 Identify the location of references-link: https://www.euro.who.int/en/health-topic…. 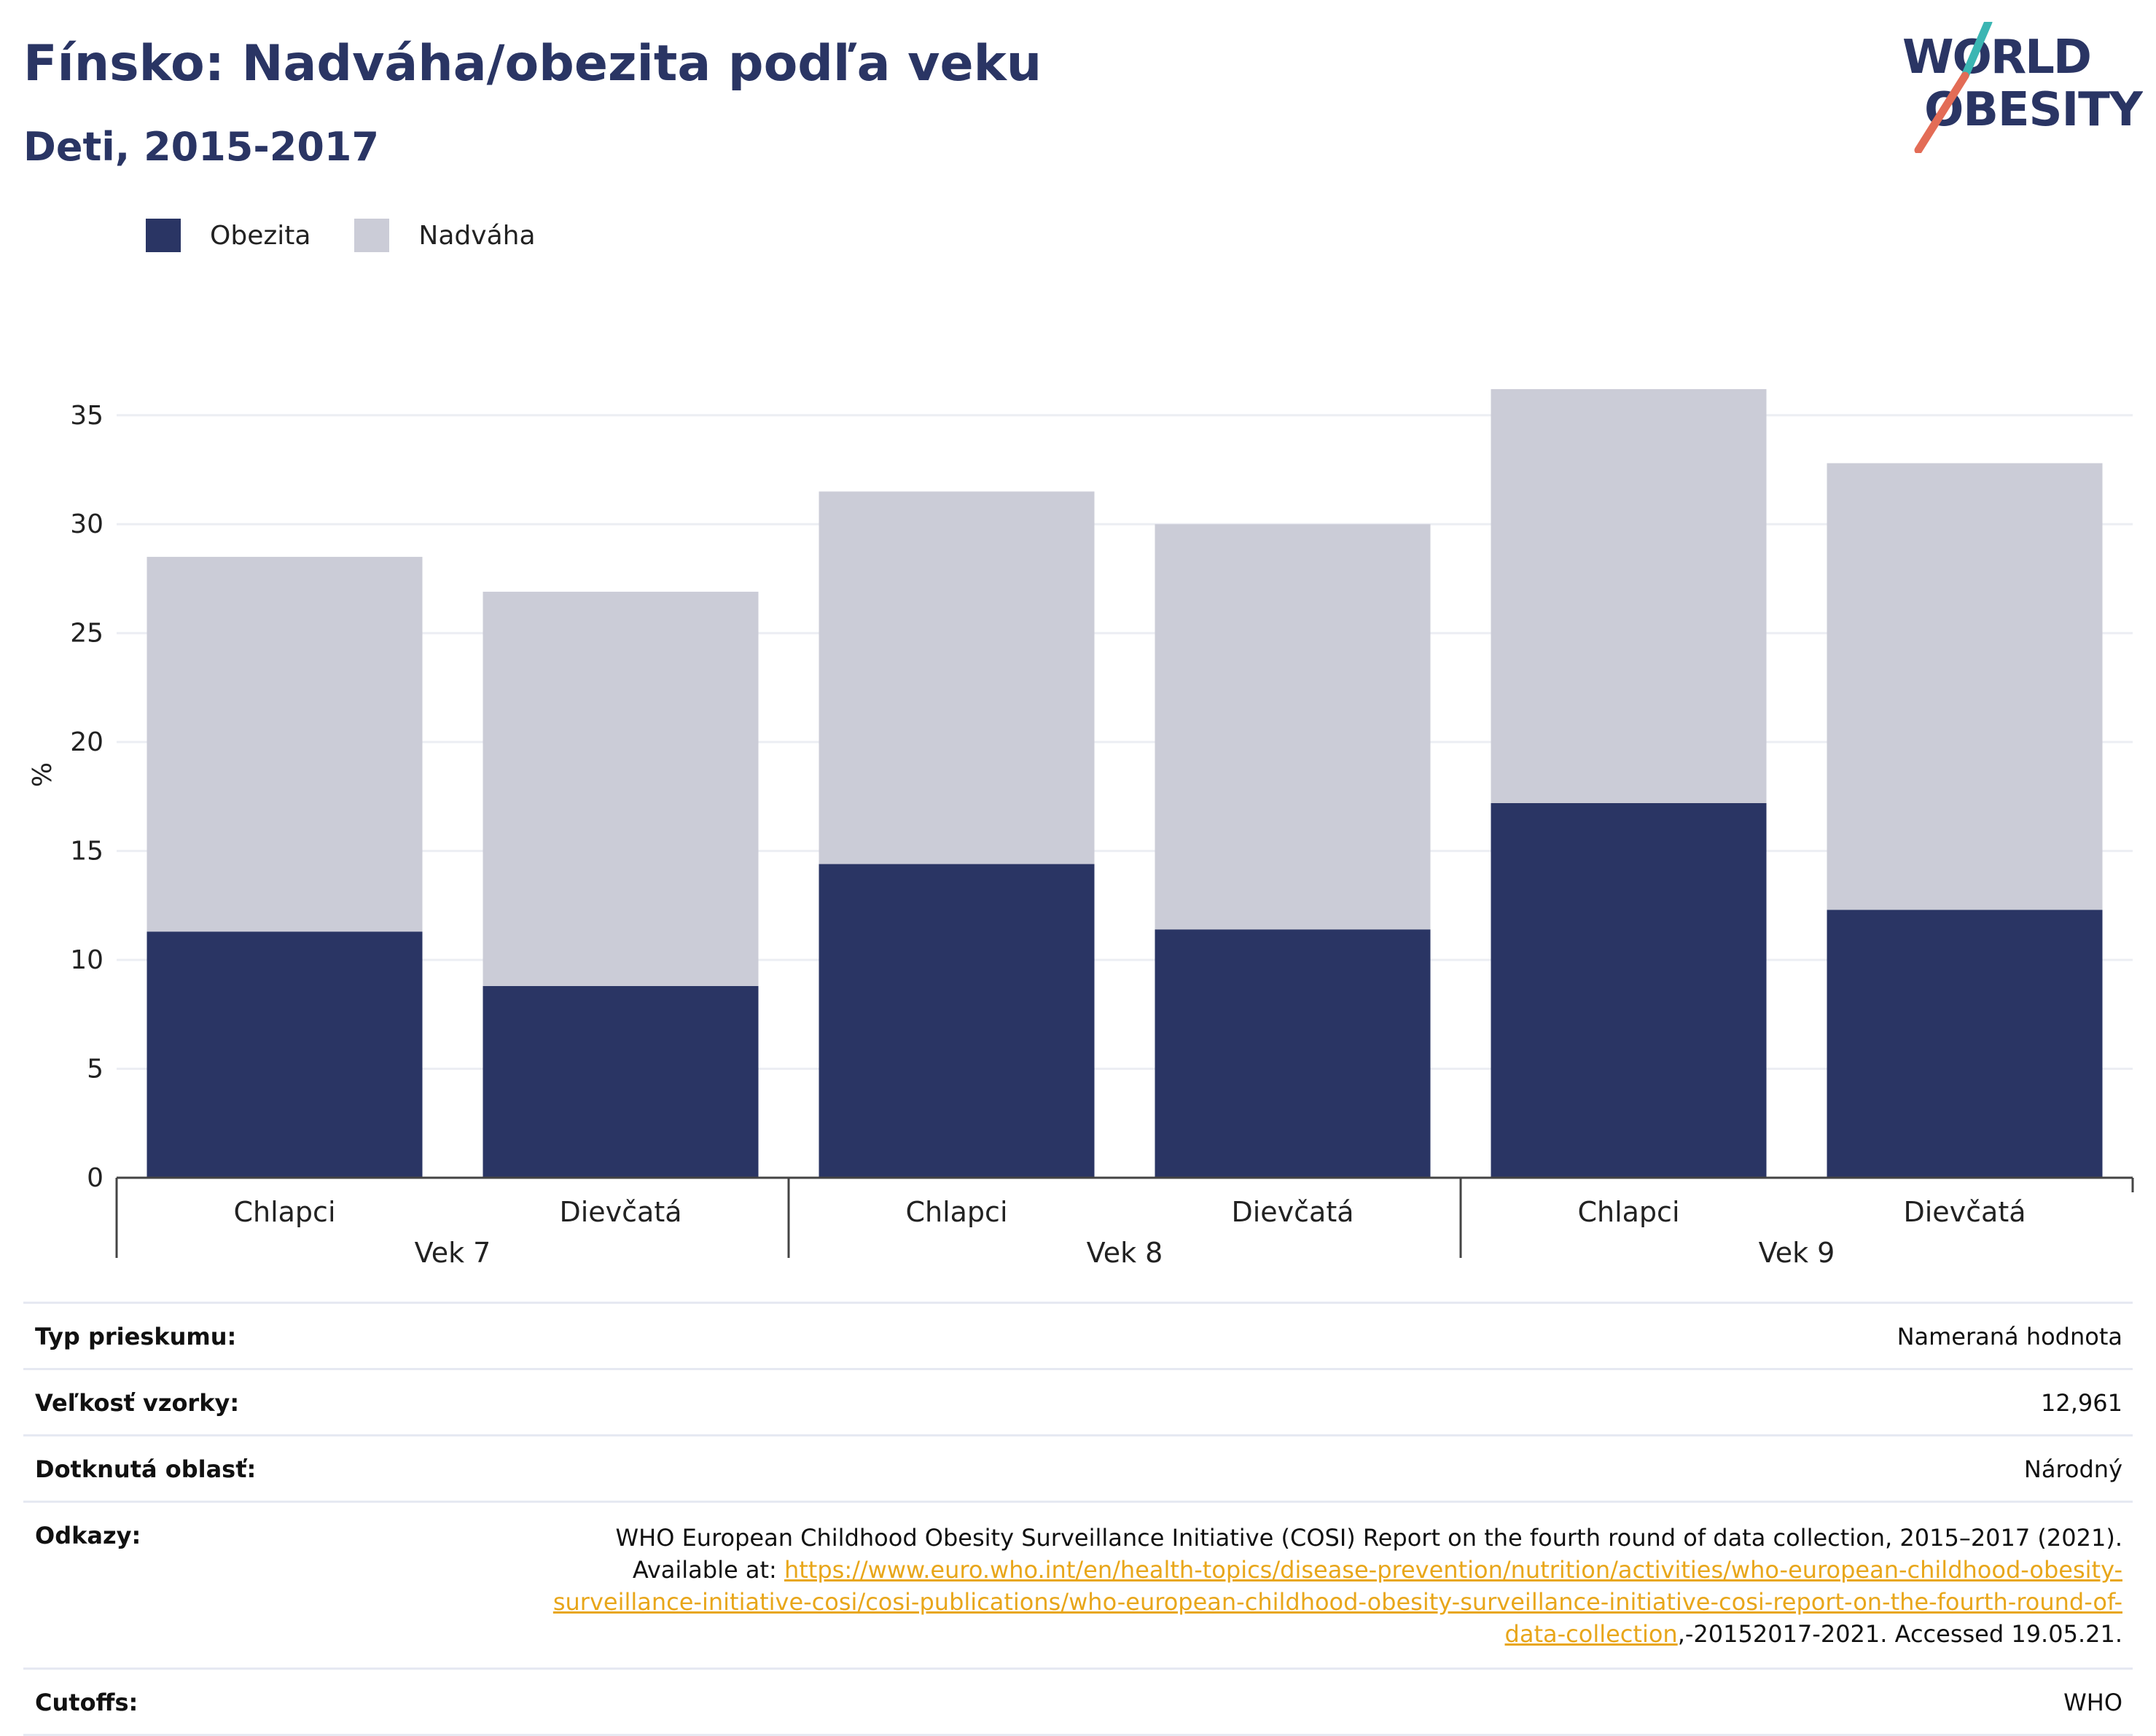
(1337, 1602).